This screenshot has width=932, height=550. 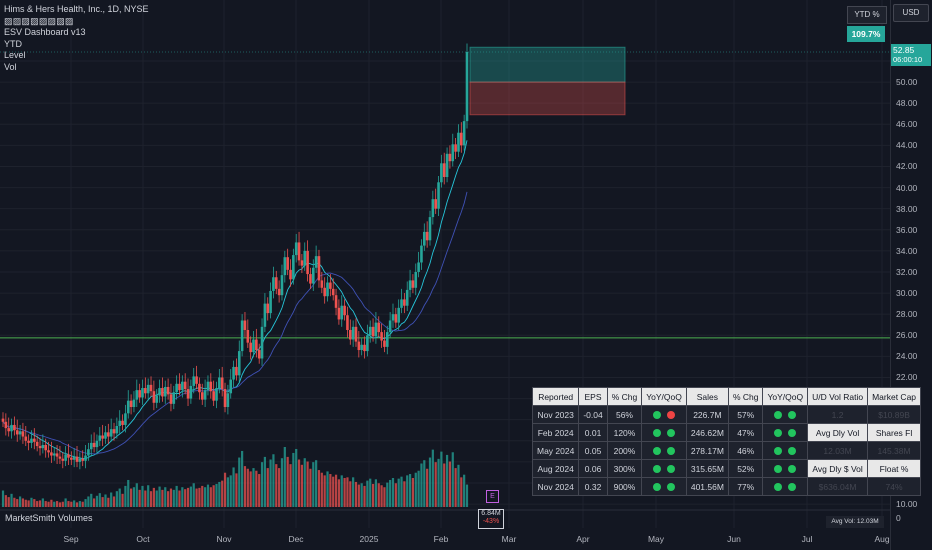 What do you see at coordinates (894, 486) in the screenshot?
I see `stat-cell: 74%` at bounding box center [894, 486].